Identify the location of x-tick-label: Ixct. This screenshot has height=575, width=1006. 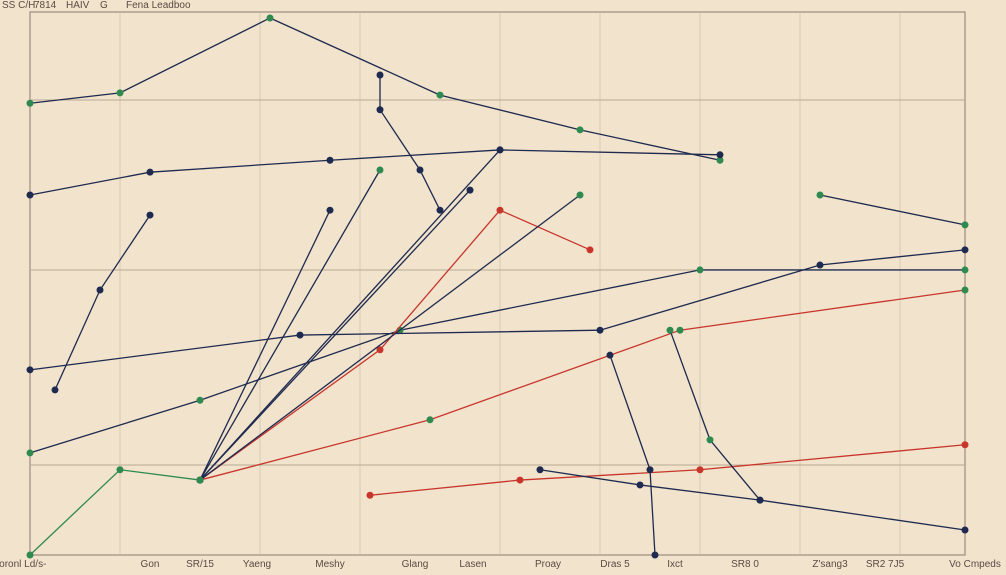
(675, 564).